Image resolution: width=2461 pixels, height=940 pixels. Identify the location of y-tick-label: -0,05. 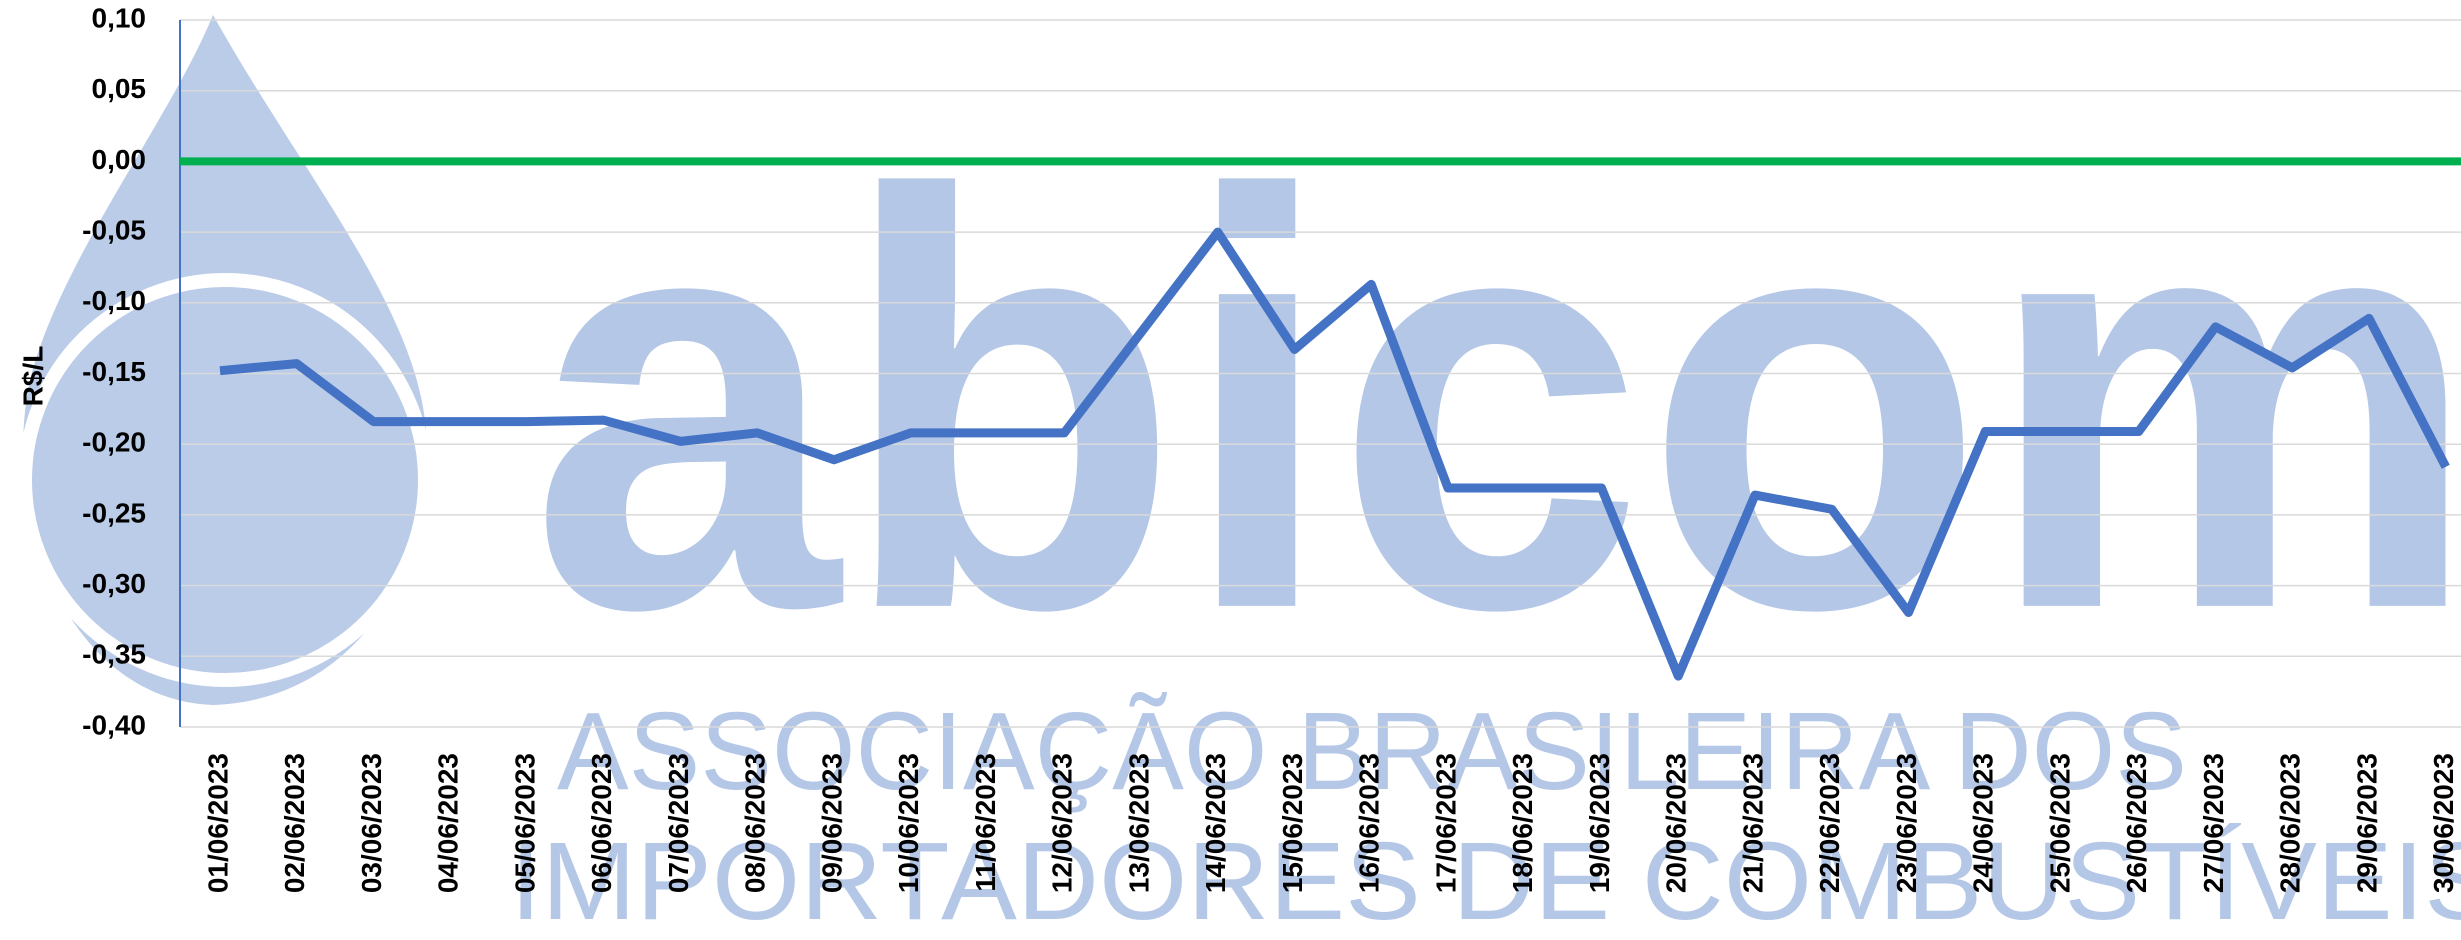
(114, 229).